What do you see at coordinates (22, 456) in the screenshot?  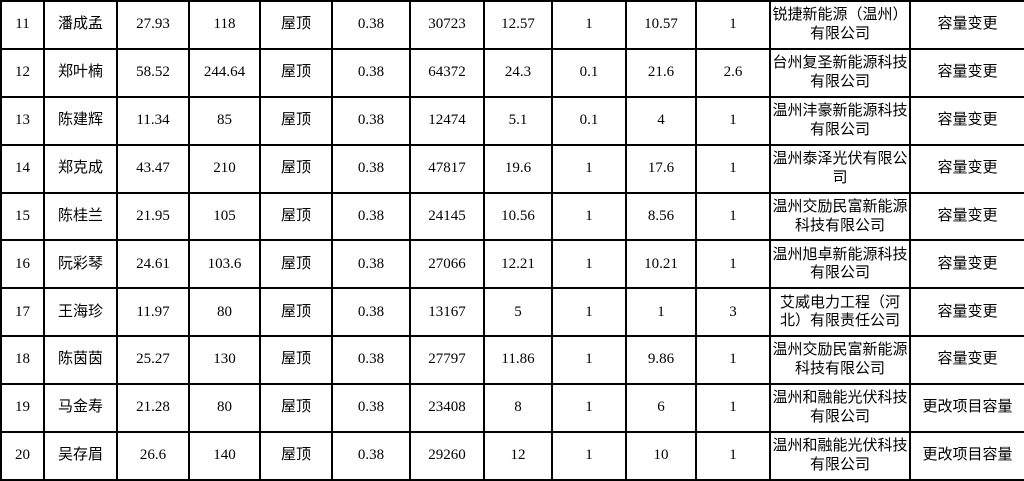 I see `cell-row-number: 20` at bounding box center [22, 456].